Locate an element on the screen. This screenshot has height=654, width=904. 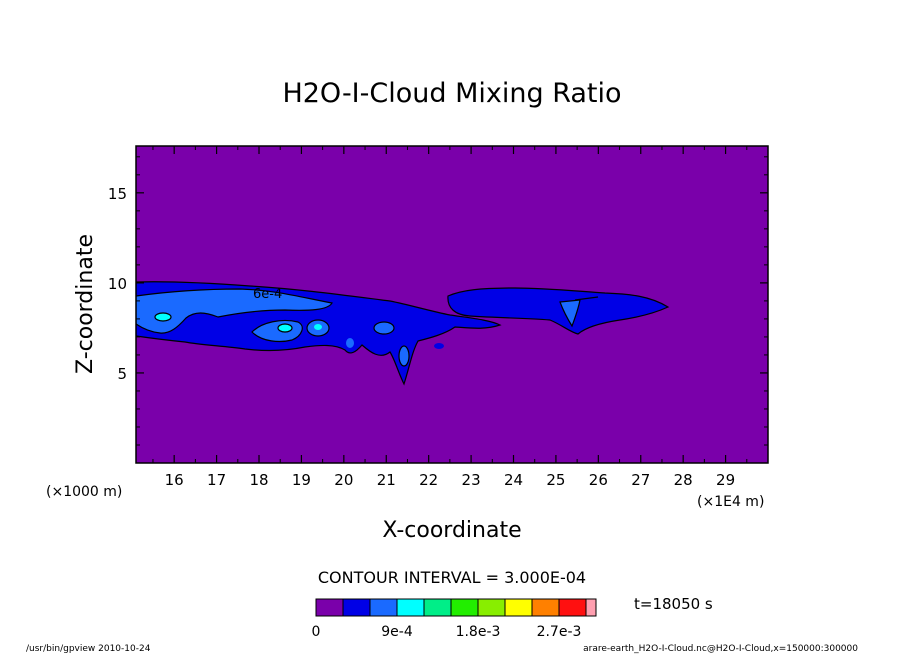
contour-label: 6e-4 is located at coordinates (267, 294).